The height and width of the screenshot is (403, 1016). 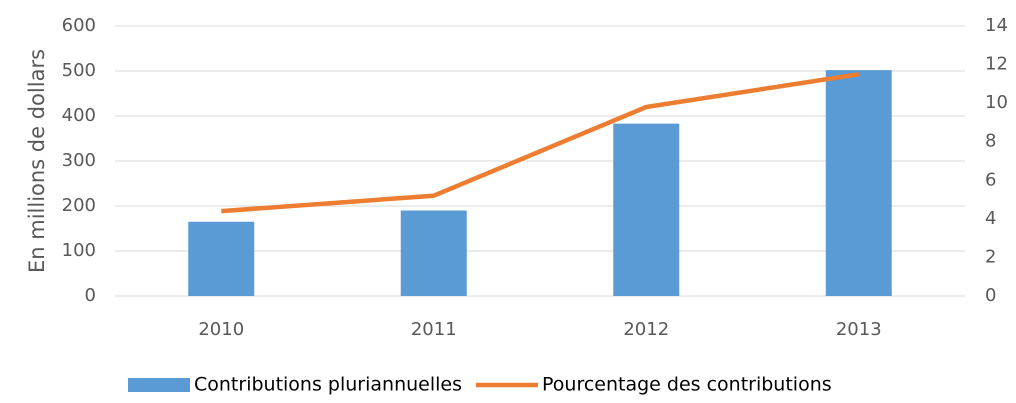 What do you see at coordinates (687, 385) in the screenshot?
I see `legend-label: Pourcentage des contributions` at bounding box center [687, 385].